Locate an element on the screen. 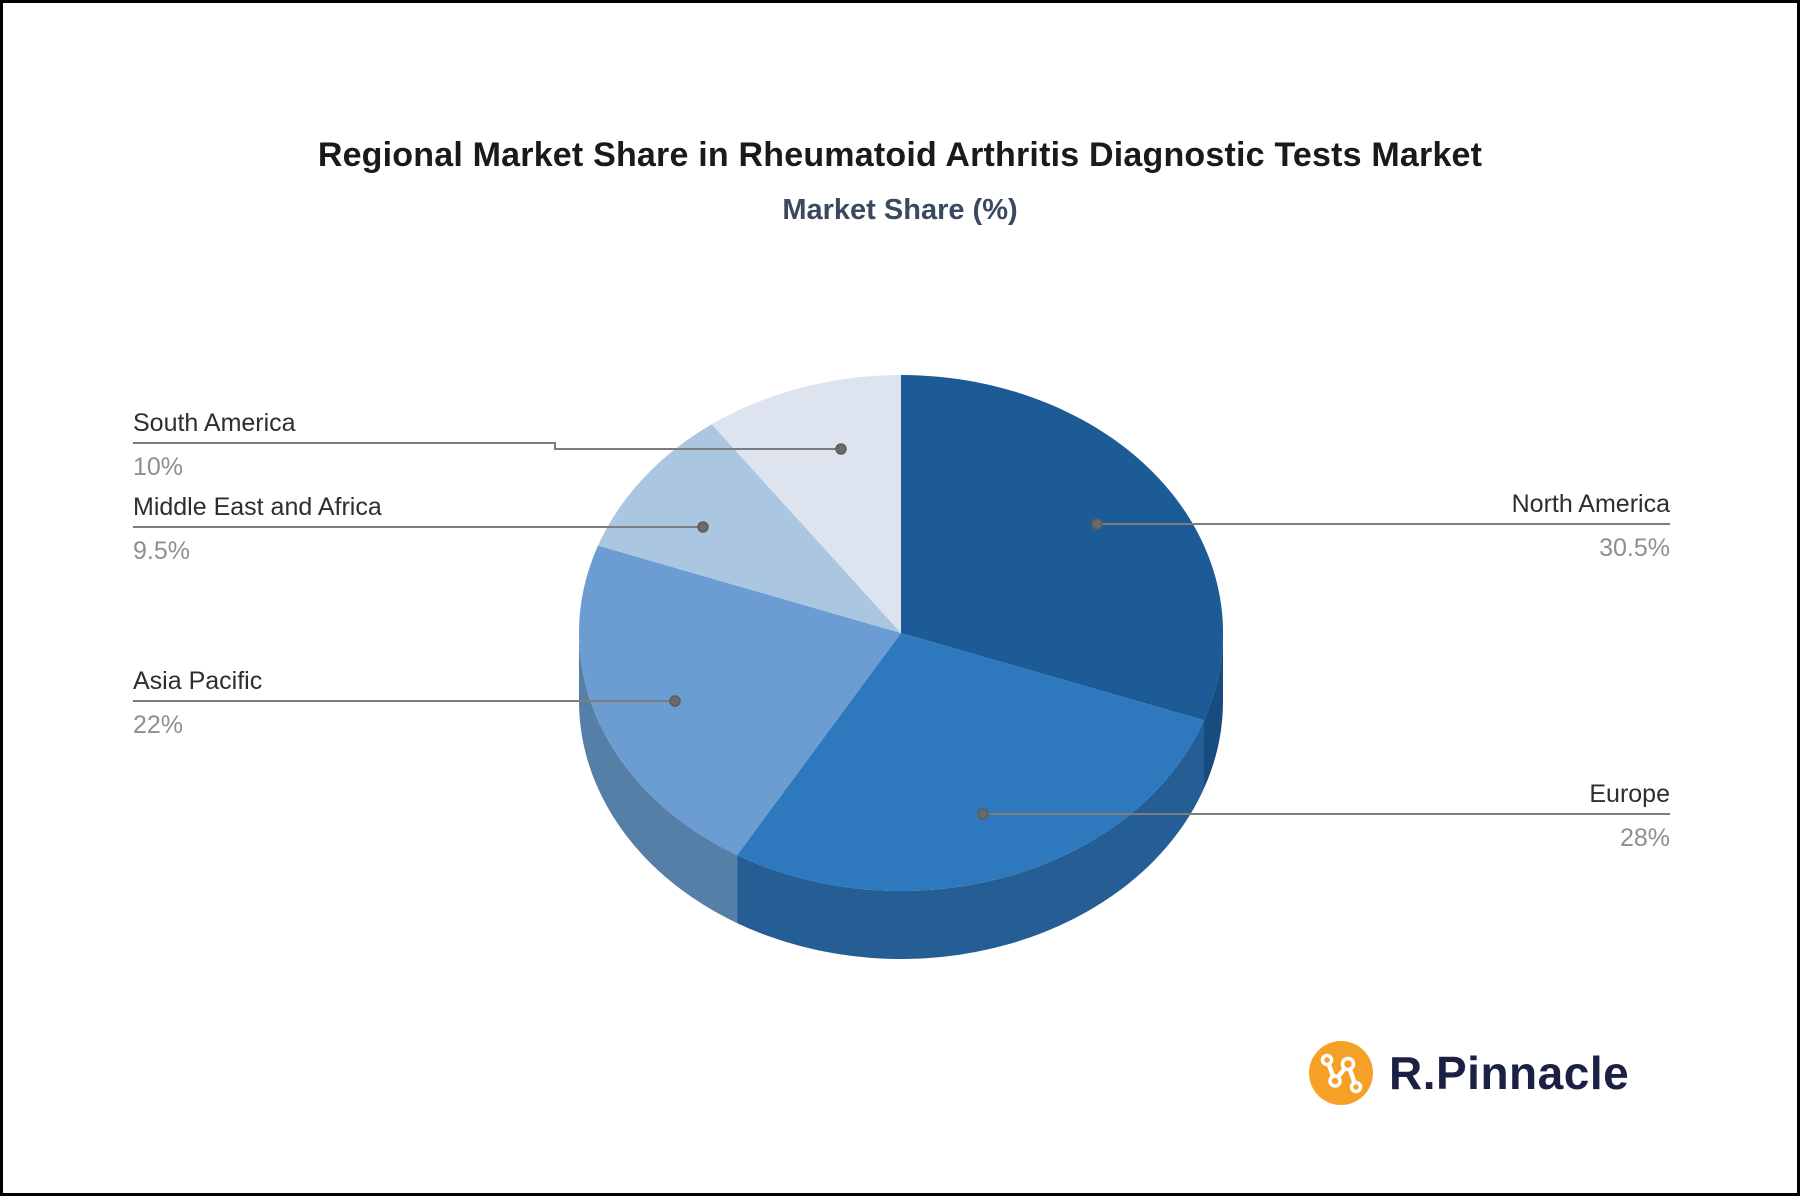 The image size is (1800, 1196). slice-label-europe: Europe is located at coordinates (1629, 794).